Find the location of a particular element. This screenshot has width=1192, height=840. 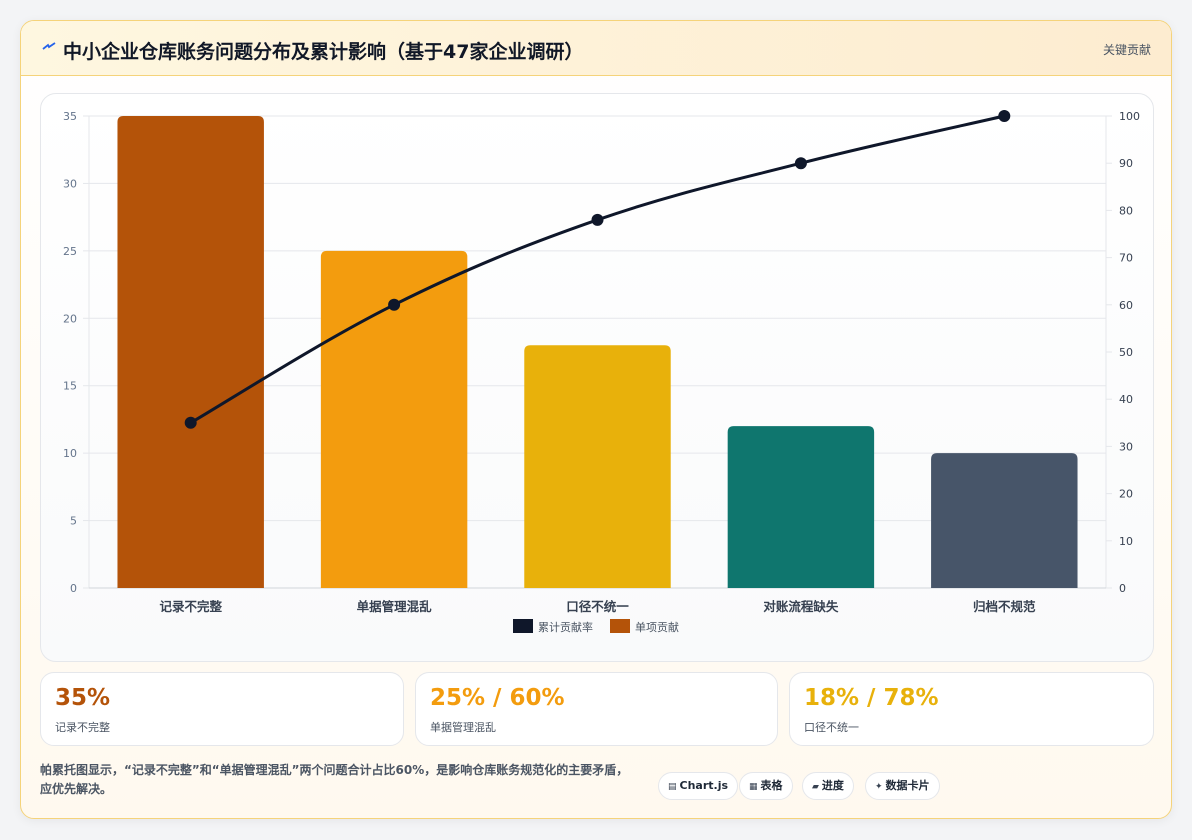

y-tick-label: 25 is located at coordinates (70, 251).